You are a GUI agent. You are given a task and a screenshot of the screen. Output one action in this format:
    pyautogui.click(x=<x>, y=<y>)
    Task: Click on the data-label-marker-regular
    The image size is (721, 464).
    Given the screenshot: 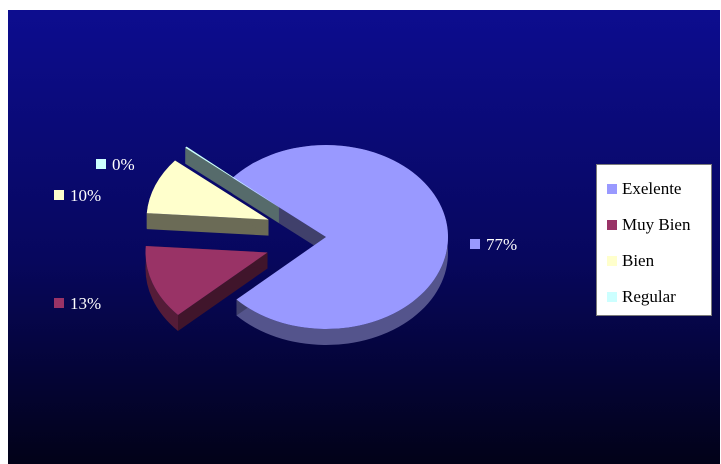 What is the action you would take?
    pyautogui.click(x=101, y=164)
    